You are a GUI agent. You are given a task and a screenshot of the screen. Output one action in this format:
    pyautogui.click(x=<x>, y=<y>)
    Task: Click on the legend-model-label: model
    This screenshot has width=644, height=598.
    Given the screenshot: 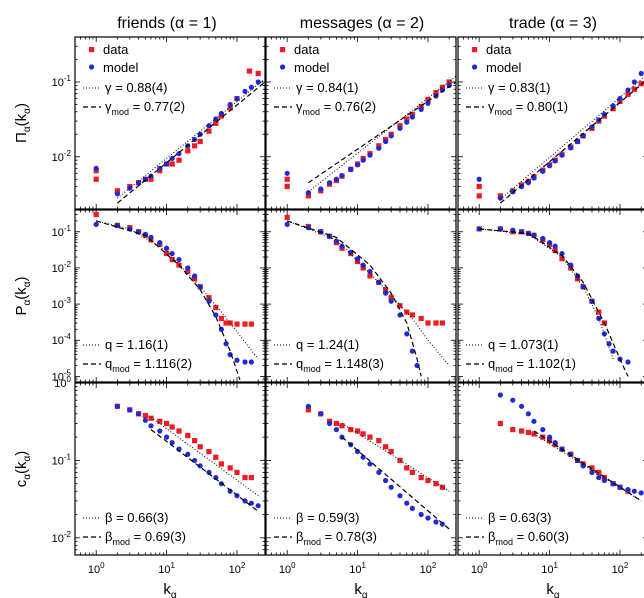 What is the action you would take?
    pyautogui.click(x=504, y=67)
    